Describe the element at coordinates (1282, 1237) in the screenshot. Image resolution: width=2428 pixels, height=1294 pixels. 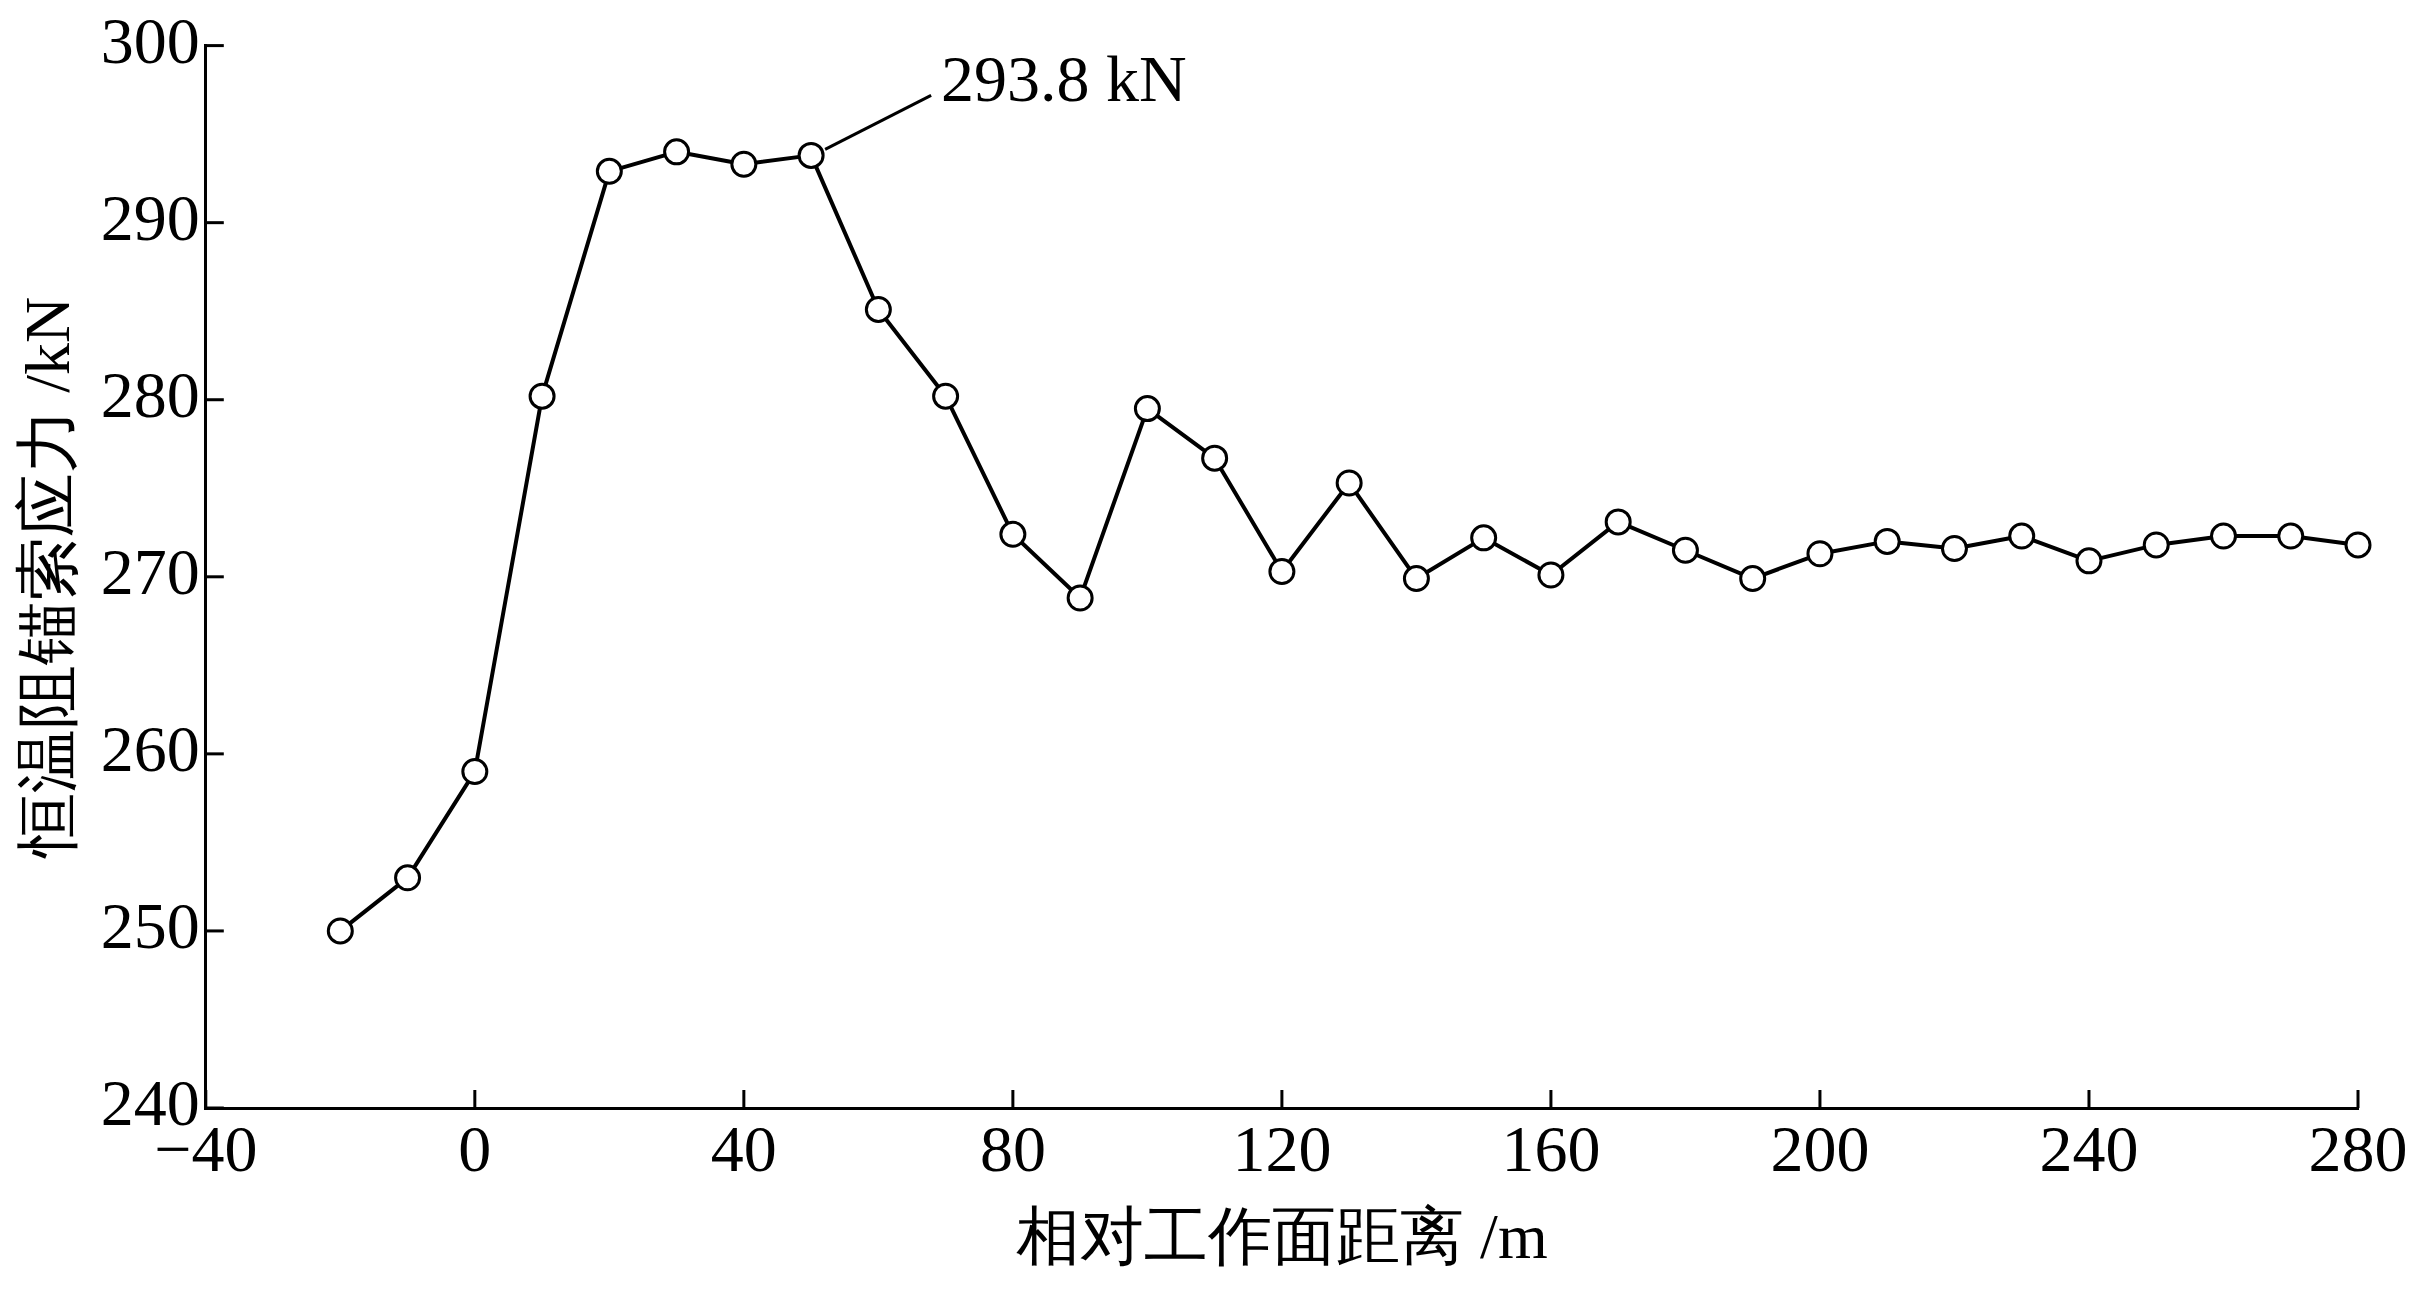
I see `x-axis-title: 相对工作面距离 /m` at that location.